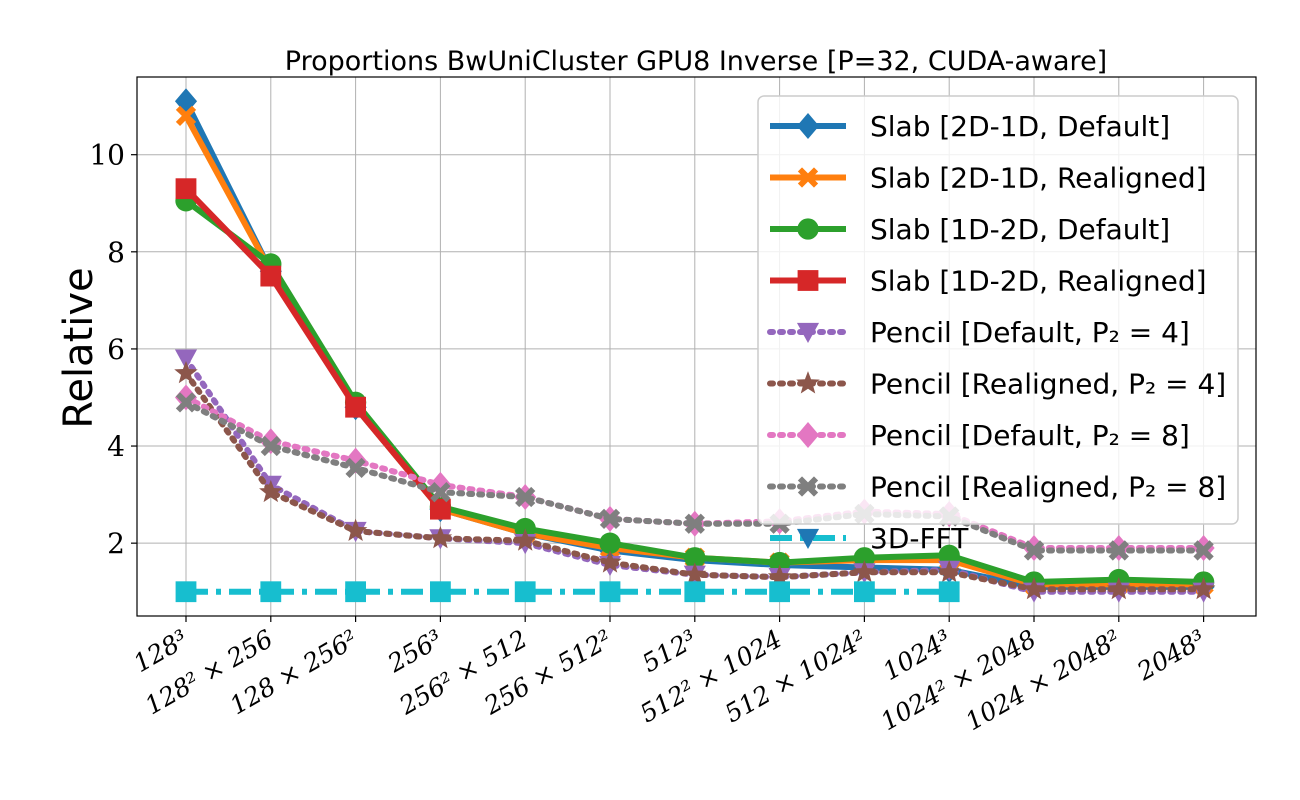  I want to click on y-axis-ticks: 2 4 6 8 10, so click(113, 349).